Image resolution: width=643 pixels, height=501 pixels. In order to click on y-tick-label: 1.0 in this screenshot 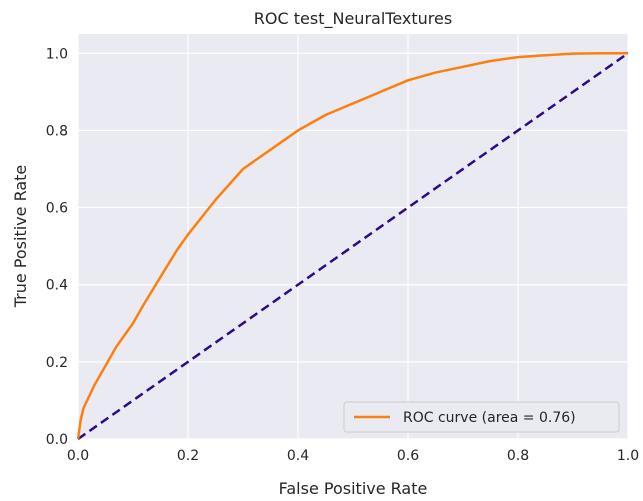, I will do `click(57, 54)`.